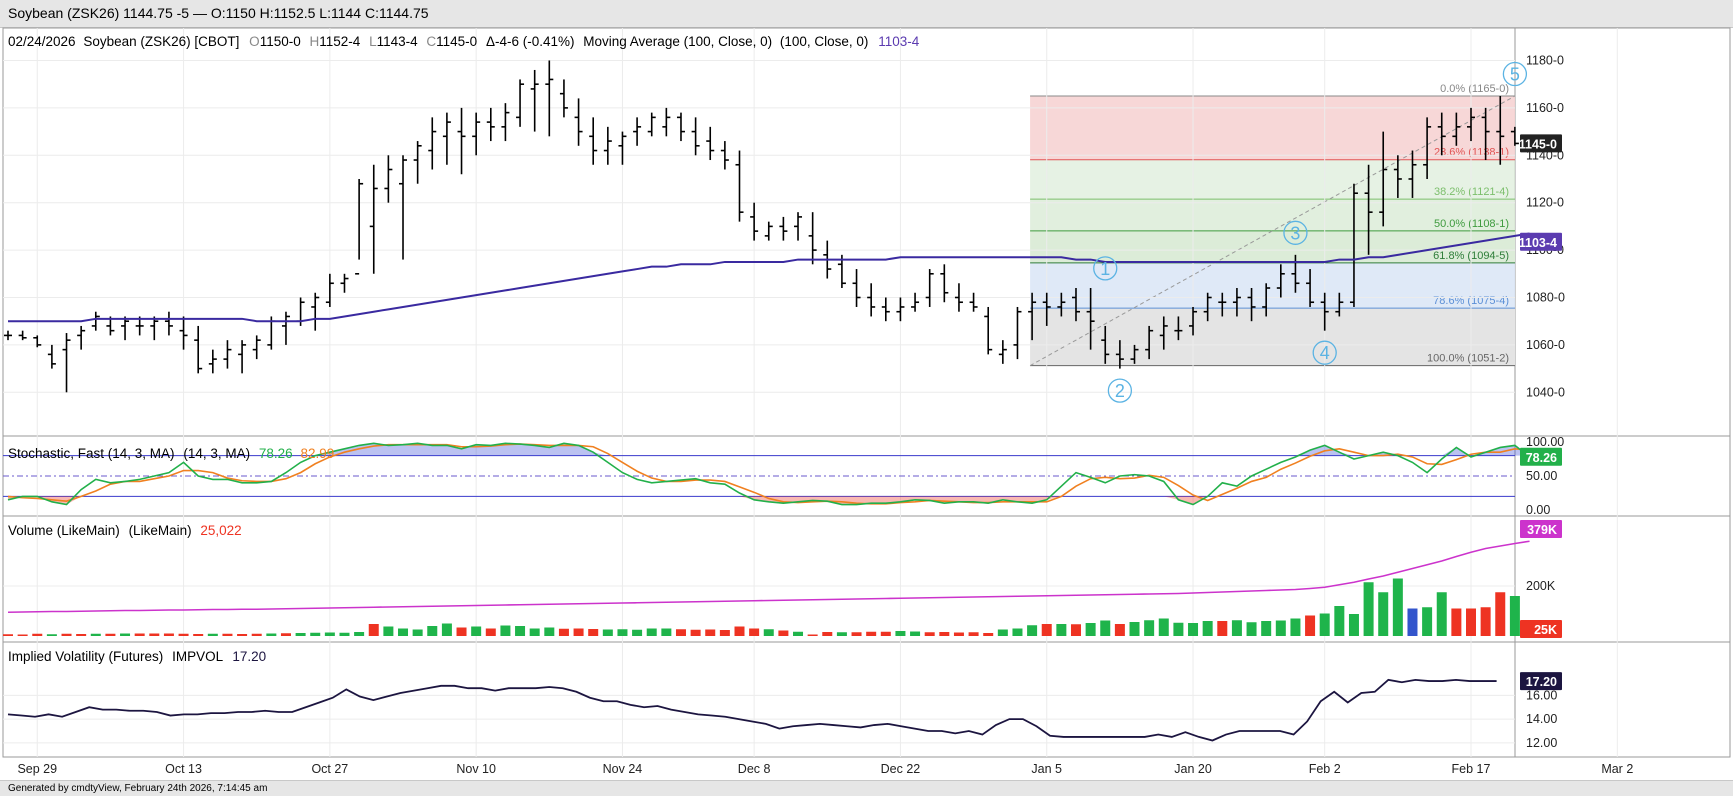 This screenshot has width=1733, height=796. I want to click on x-tick-label: Oct 27, so click(329, 769).